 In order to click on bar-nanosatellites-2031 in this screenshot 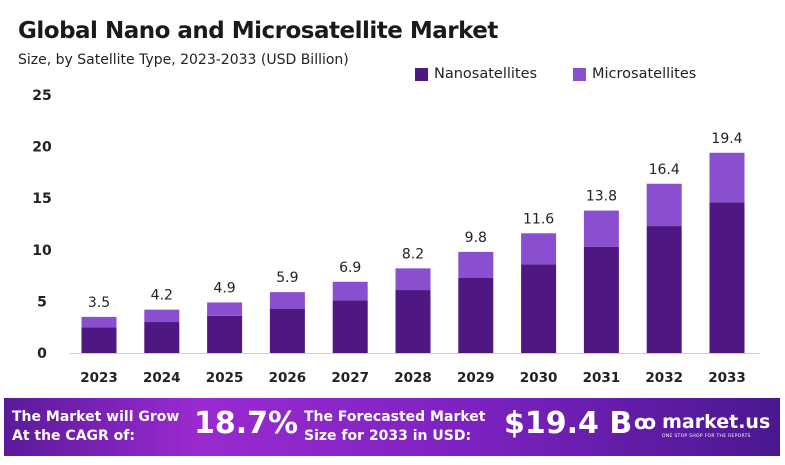, I will do `click(601, 299)`.